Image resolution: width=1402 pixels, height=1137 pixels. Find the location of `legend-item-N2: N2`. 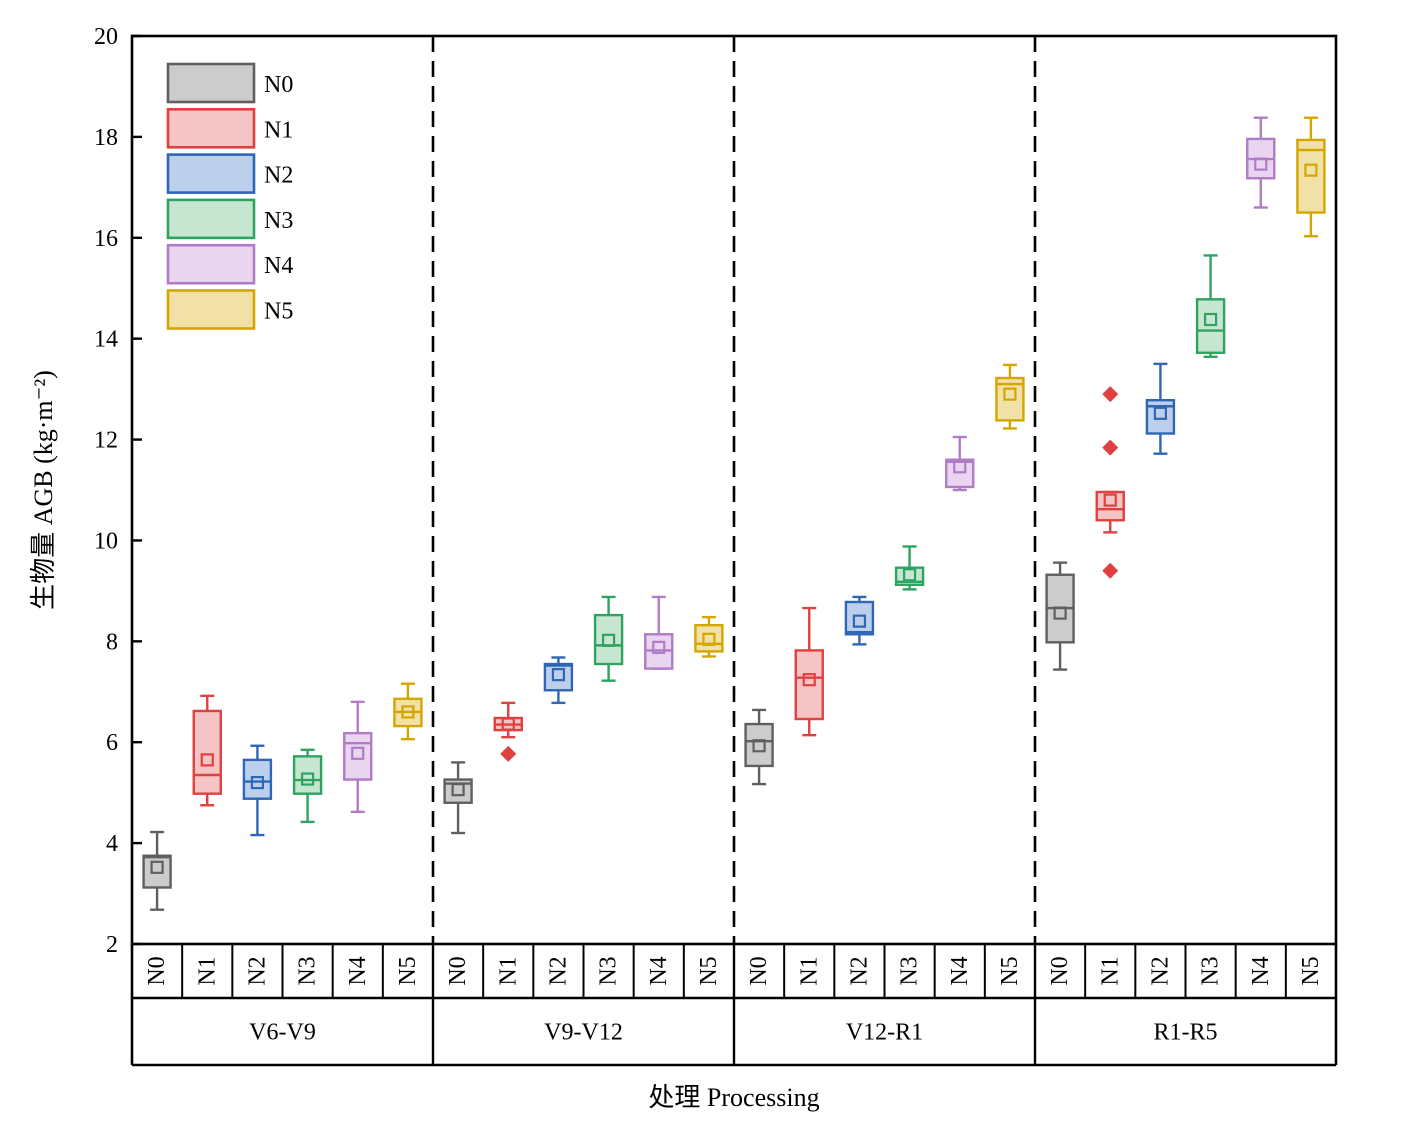

legend-item-N2: N2 is located at coordinates (229, 173).